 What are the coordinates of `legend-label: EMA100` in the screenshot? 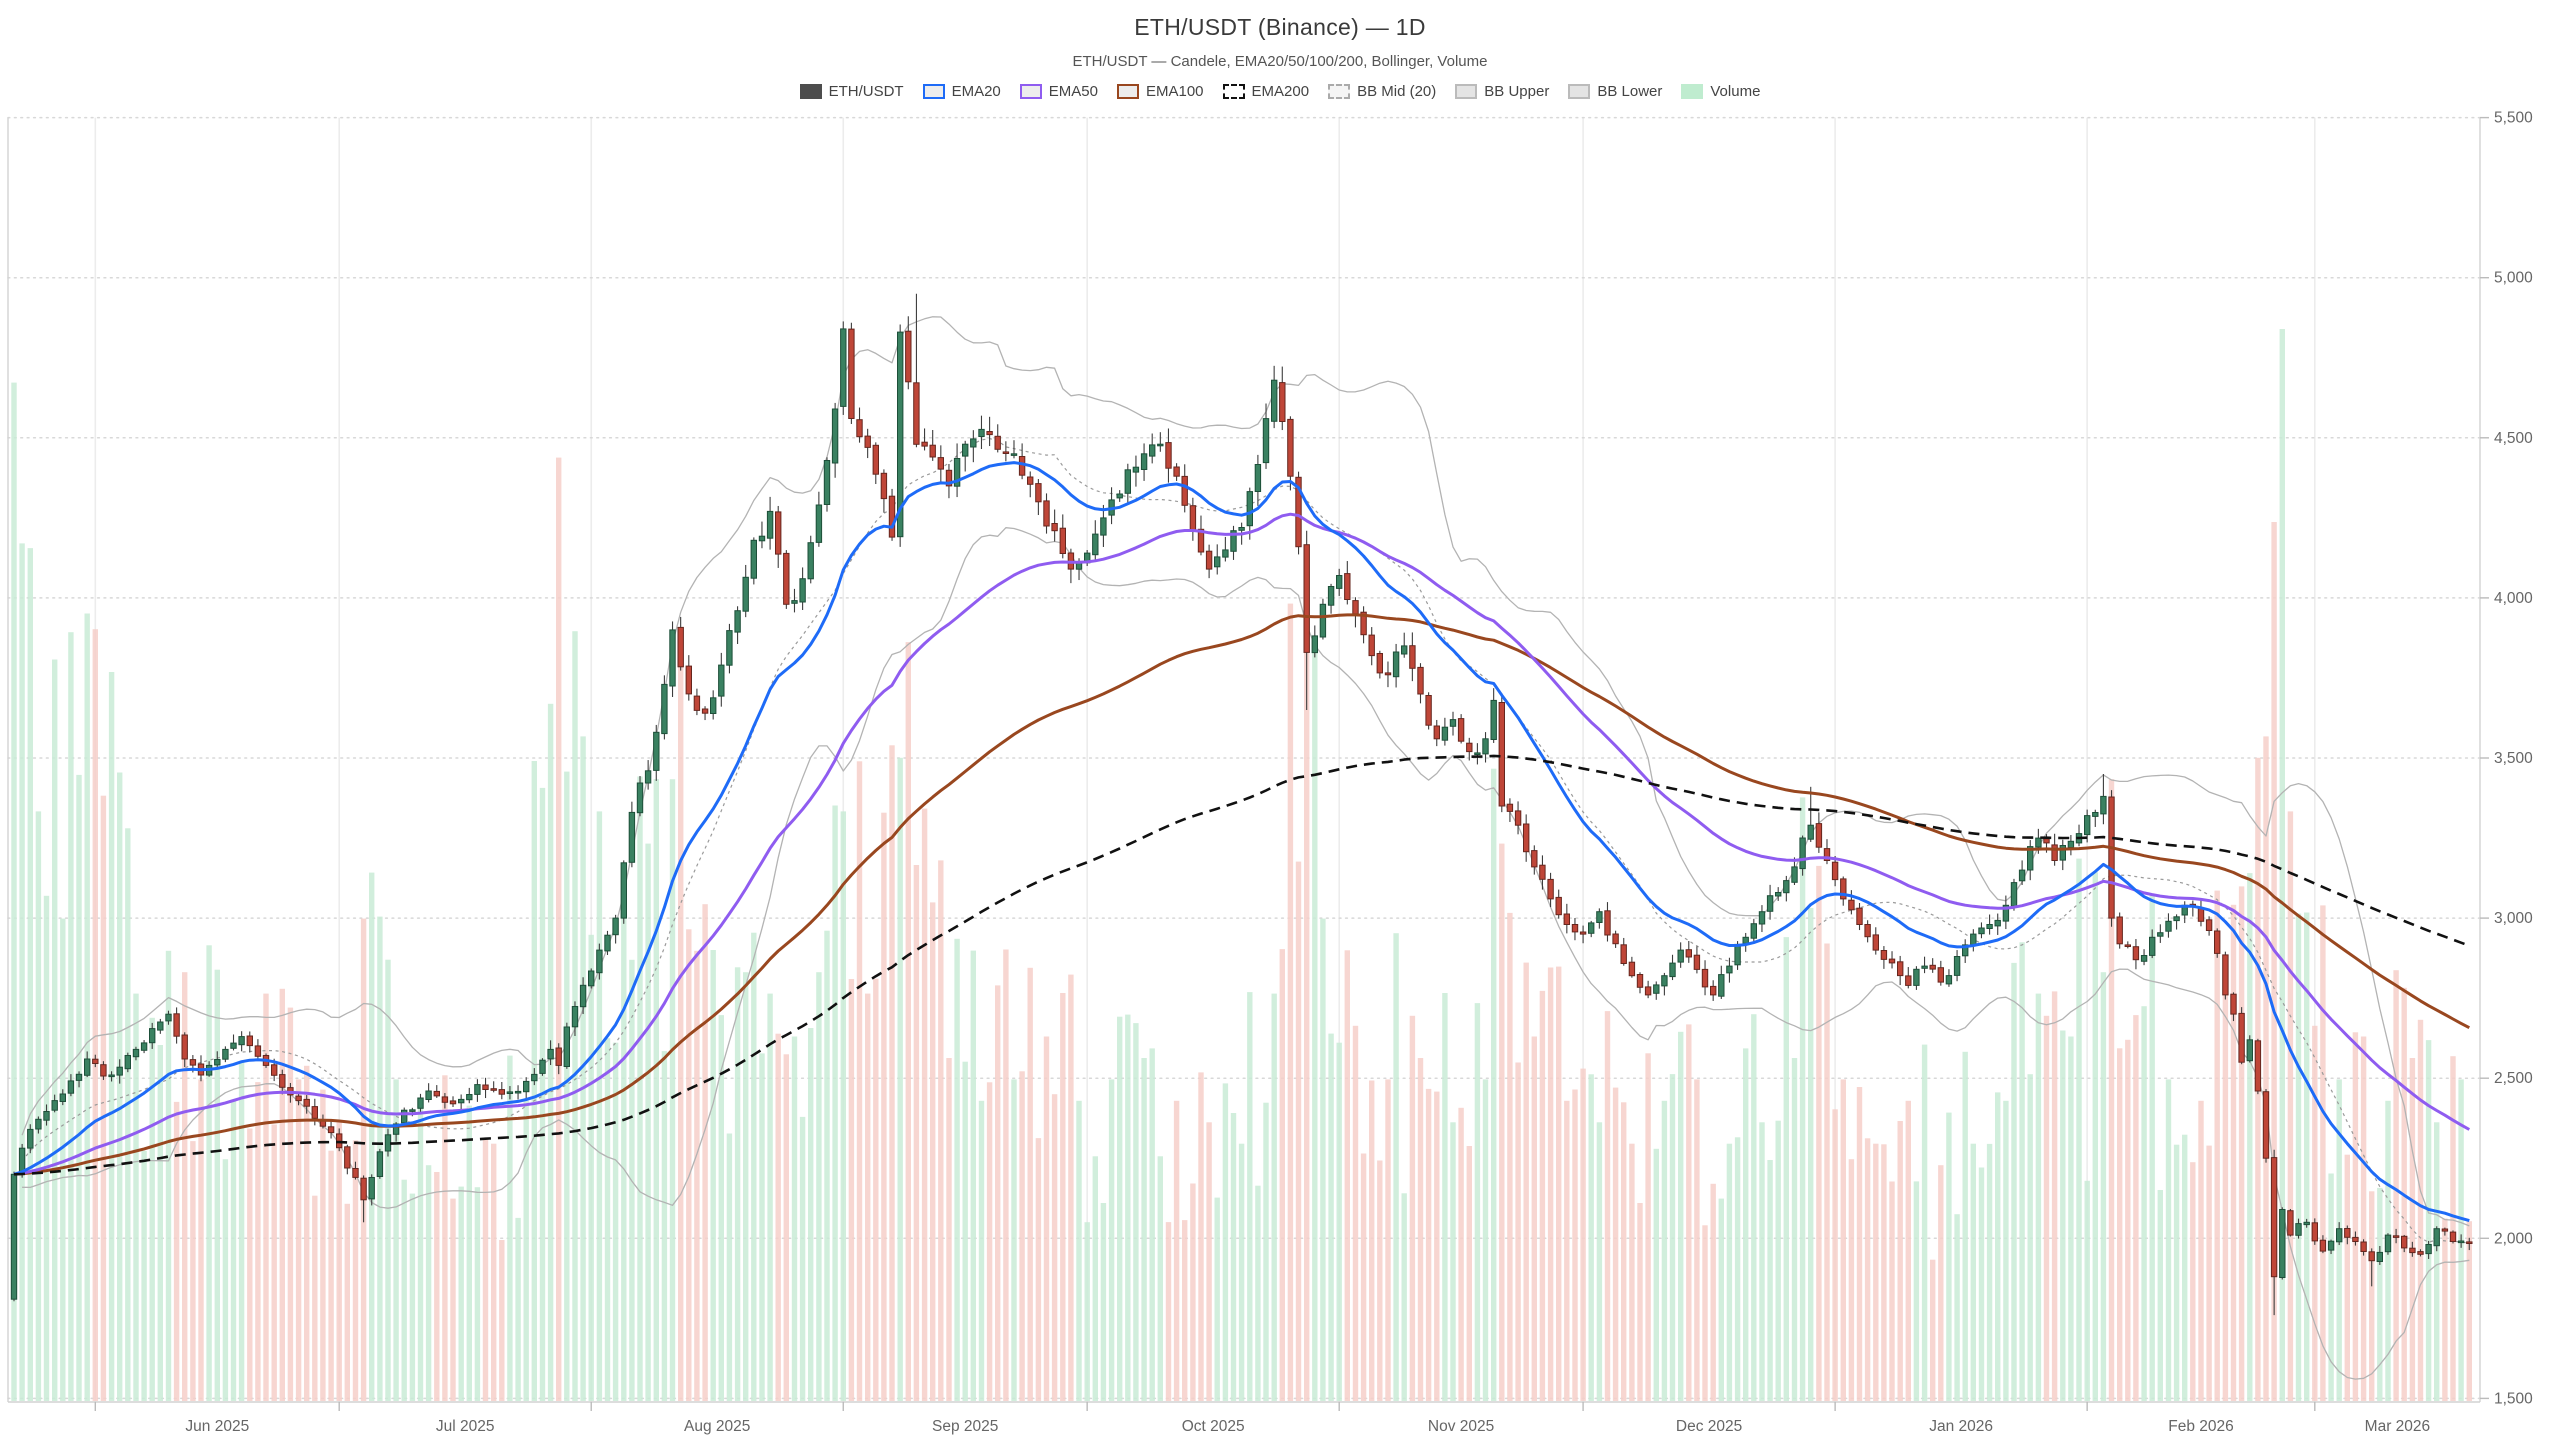 It's located at (1174, 91).